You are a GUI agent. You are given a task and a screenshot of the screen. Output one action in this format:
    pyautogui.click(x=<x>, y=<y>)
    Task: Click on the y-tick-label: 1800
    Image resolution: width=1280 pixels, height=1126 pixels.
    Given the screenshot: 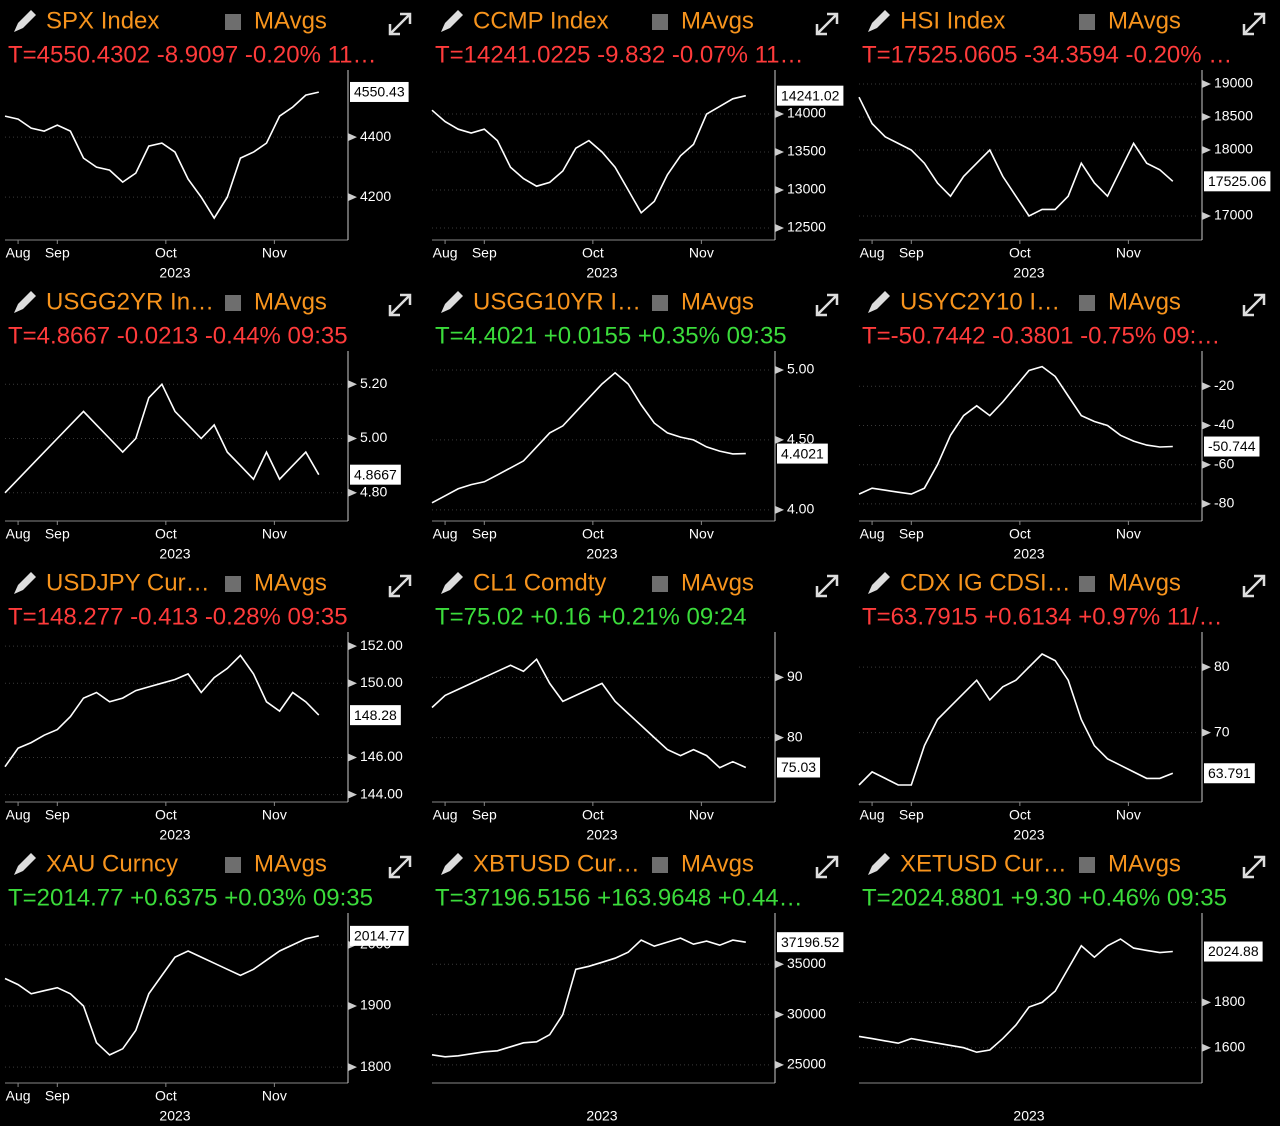 What is the action you would take?
    pyautogui.click(x=1229, y=1001)
    